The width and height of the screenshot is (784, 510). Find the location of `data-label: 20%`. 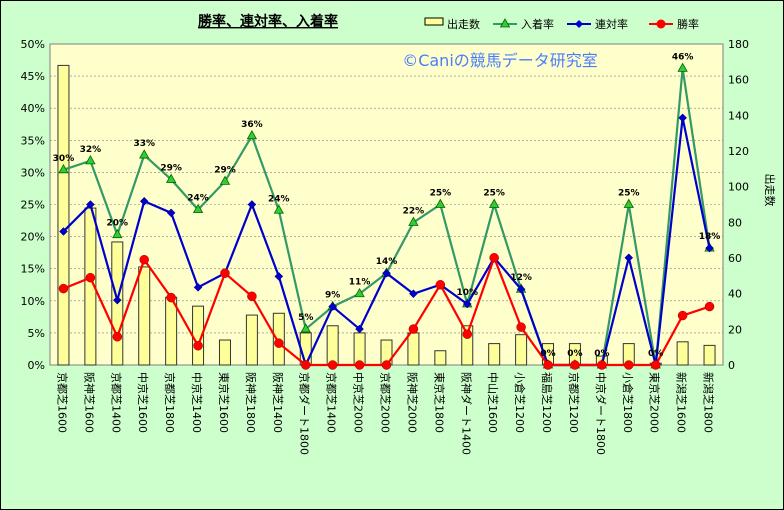

data-label: 20% is located at coordinates (118, 224).